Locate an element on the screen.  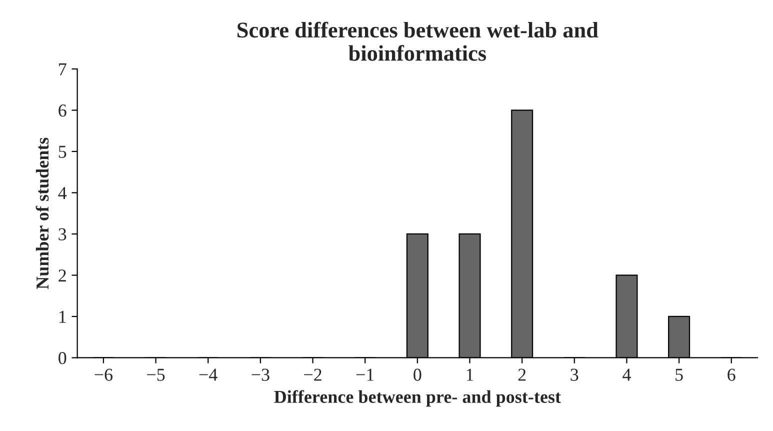
x-tick-label: 5 is located at coordinates (679, 374).